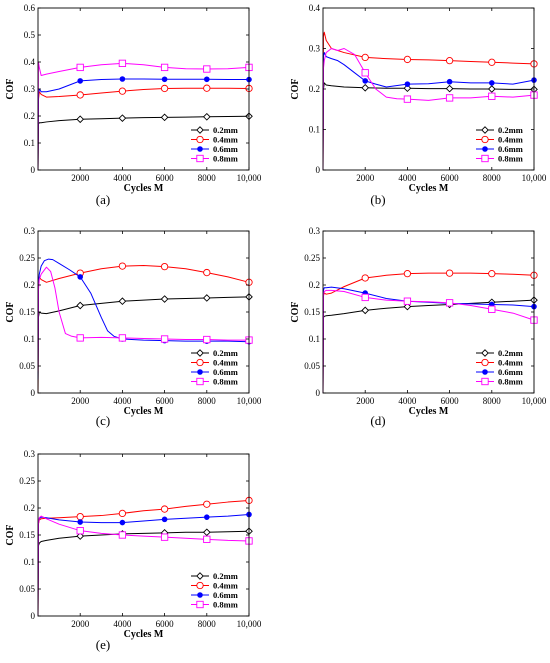  I want to click on panel-label: (b), so click(377, 199).